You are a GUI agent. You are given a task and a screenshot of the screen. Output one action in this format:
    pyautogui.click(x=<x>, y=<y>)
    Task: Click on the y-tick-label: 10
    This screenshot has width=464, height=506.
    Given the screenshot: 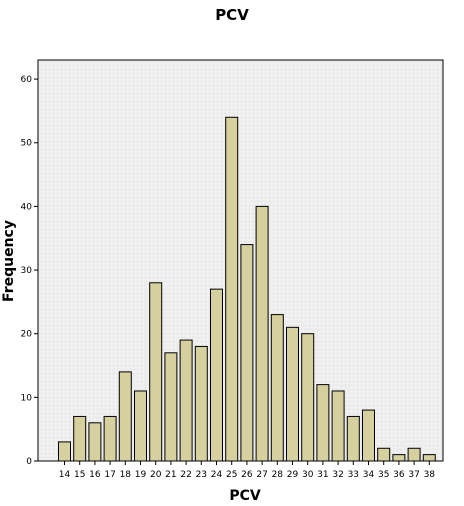 What is the action you would take?
    pyautogui.click(x=27, y=398)
    